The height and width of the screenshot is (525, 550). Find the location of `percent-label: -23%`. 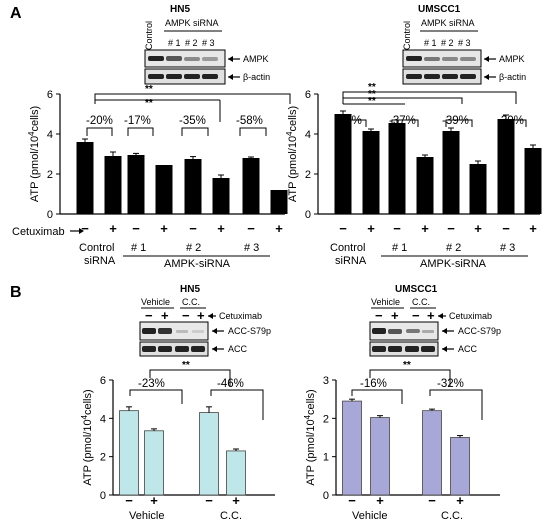

percent-label: -23% is located at coordinates (151, 384).